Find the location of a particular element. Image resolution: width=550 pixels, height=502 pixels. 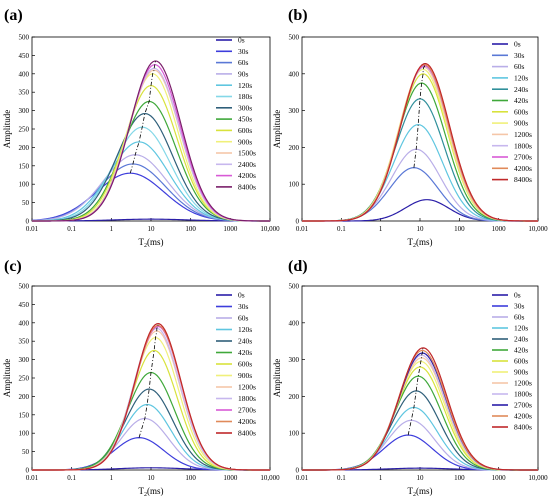

y-tick-label: 350 is located at coordinates (24, 342).